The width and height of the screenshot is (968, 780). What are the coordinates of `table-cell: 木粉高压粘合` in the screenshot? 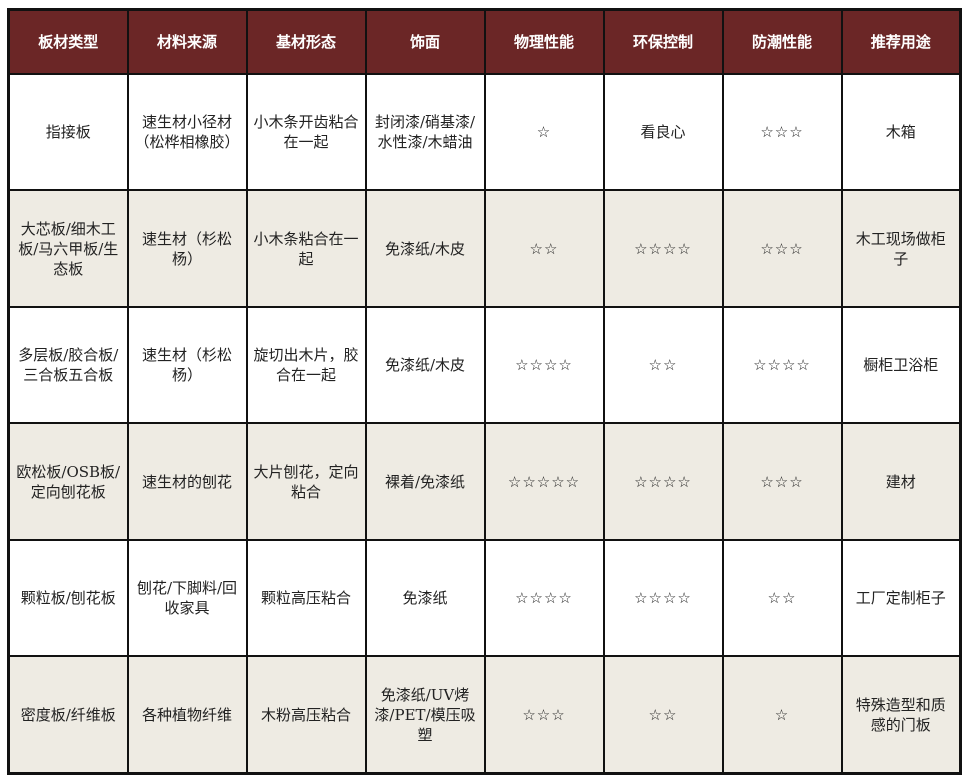 It's located at (306, 715).